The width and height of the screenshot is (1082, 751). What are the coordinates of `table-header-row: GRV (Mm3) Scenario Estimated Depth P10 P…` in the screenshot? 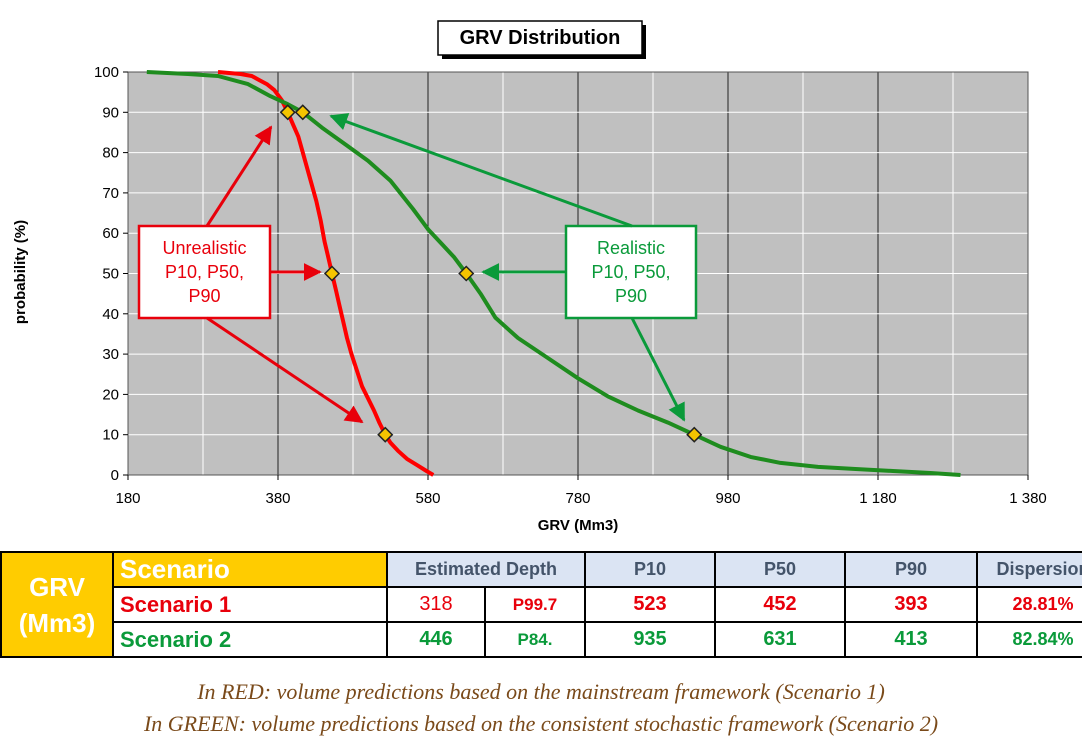 It's located at (541, 604).